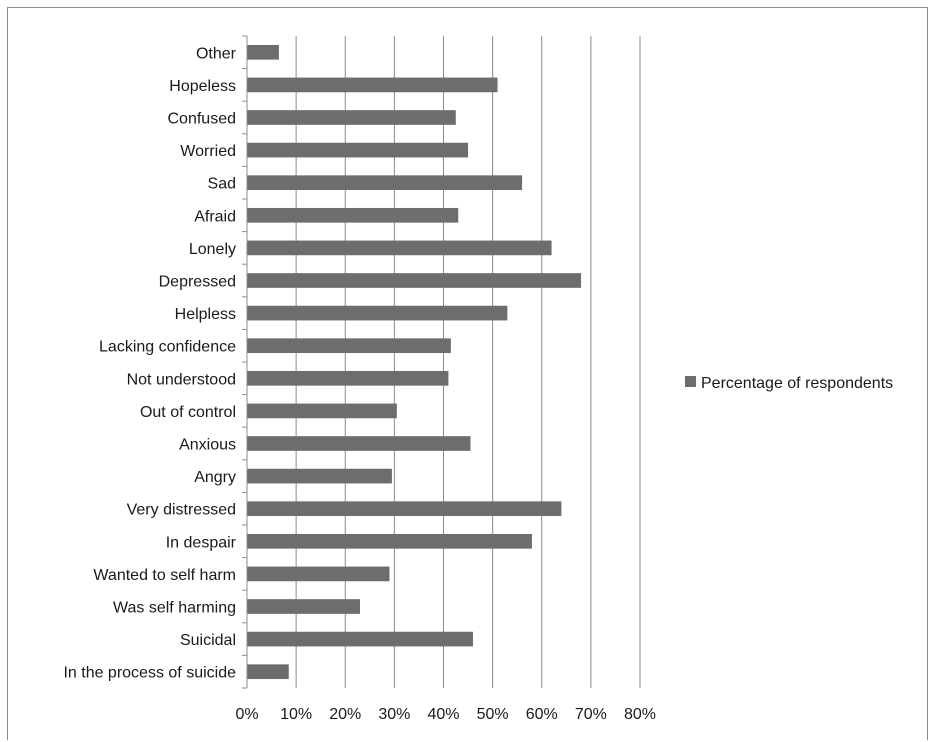 This screenshot has height=742, width=932. Describe the element at coordinates (201, 542) in the screenshot. I see `category-label: In despair` at that location.